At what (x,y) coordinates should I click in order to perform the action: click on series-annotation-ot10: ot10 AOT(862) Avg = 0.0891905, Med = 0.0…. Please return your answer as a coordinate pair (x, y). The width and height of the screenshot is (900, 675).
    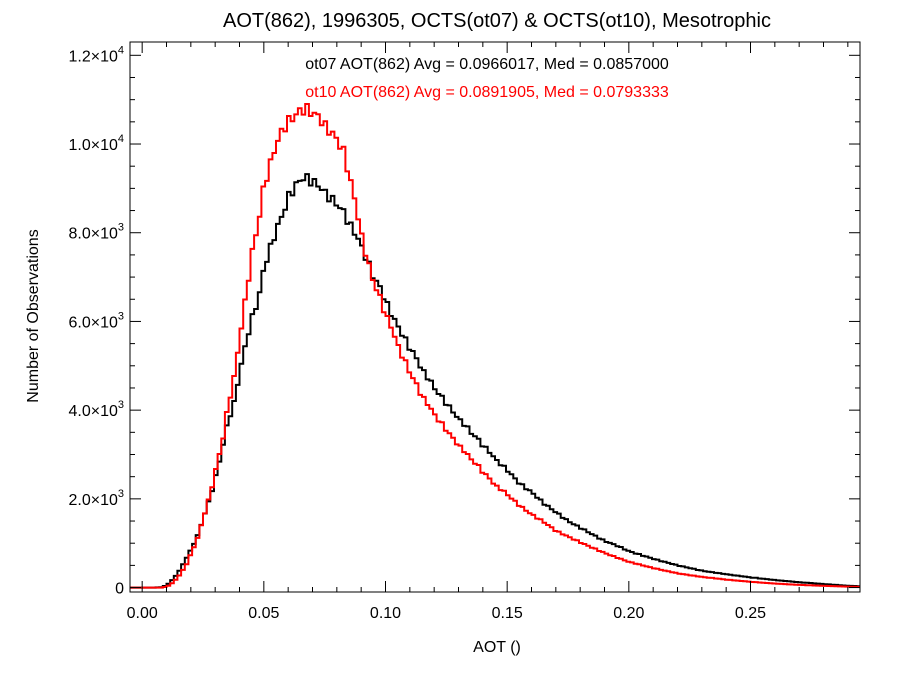
    Looking at the image, I should click on (487, 92).